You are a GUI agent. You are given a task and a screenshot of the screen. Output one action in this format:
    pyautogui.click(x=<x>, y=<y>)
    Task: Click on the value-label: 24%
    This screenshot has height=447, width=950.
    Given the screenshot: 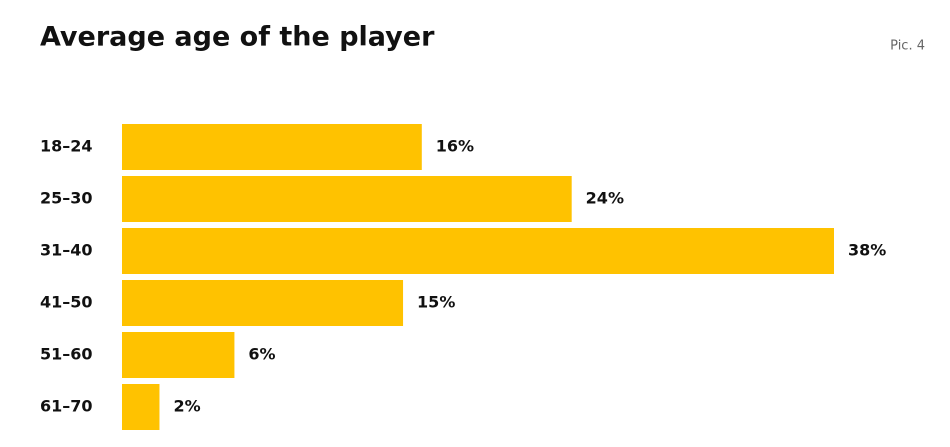 What is the action you would take?
    pyautogui.click(x=605, y=198)
    